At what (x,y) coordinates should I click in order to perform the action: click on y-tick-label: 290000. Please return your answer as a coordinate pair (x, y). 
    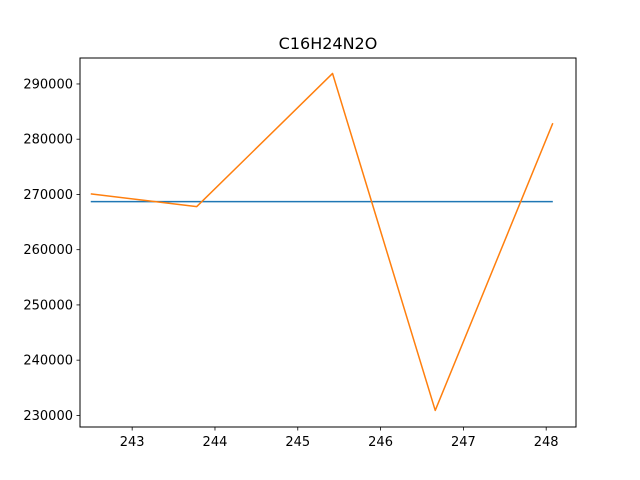
    Looking at the image, I should click on (48, 84).